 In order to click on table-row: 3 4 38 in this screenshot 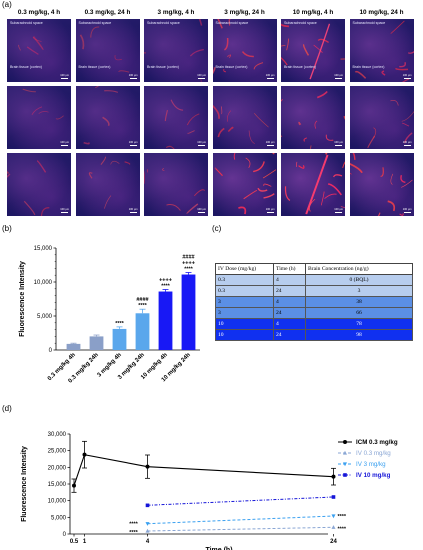, I will do `click(314, 302)`.